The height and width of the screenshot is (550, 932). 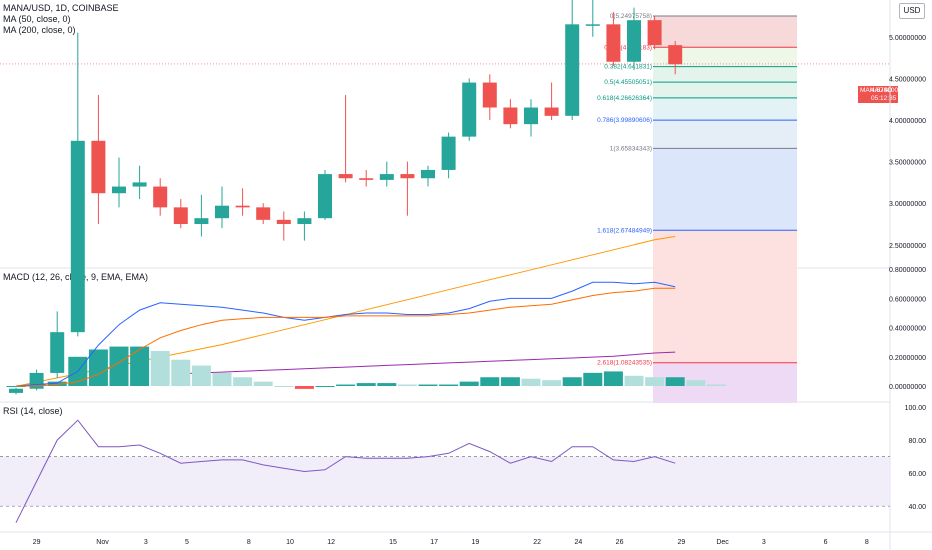 I want to click on macd-line, so click(x=345, y=334).